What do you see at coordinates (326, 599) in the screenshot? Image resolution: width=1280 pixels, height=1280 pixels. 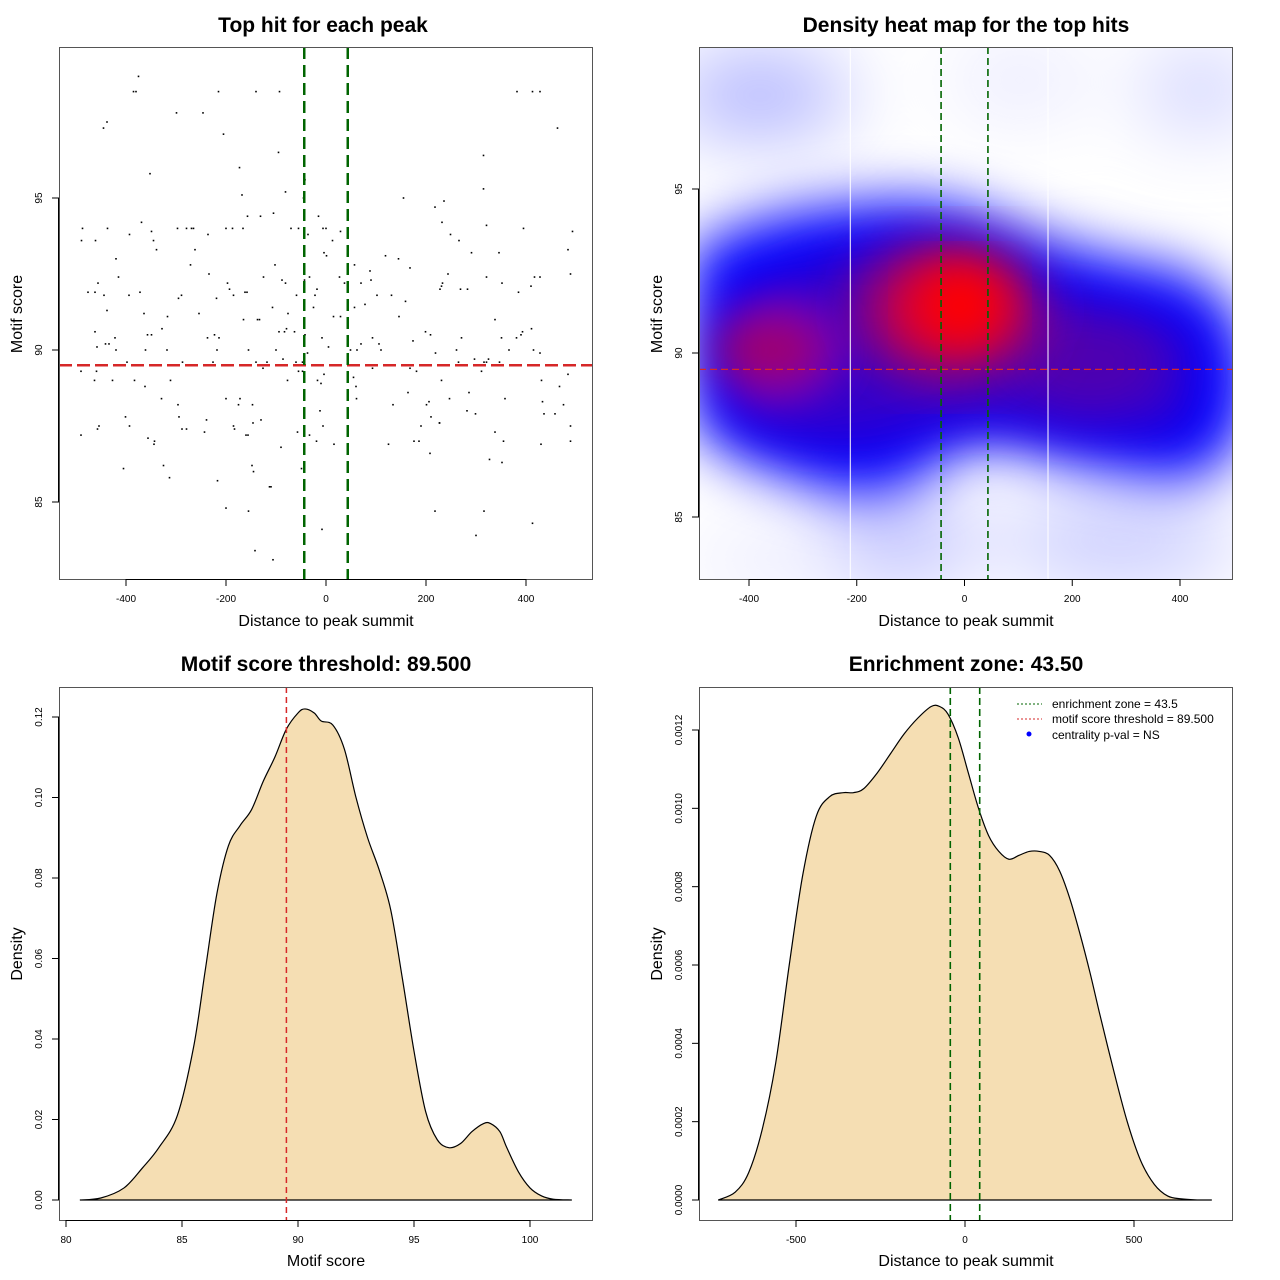 I see `scatter-x-tick-label: 0` at bounding box center [326, 599].